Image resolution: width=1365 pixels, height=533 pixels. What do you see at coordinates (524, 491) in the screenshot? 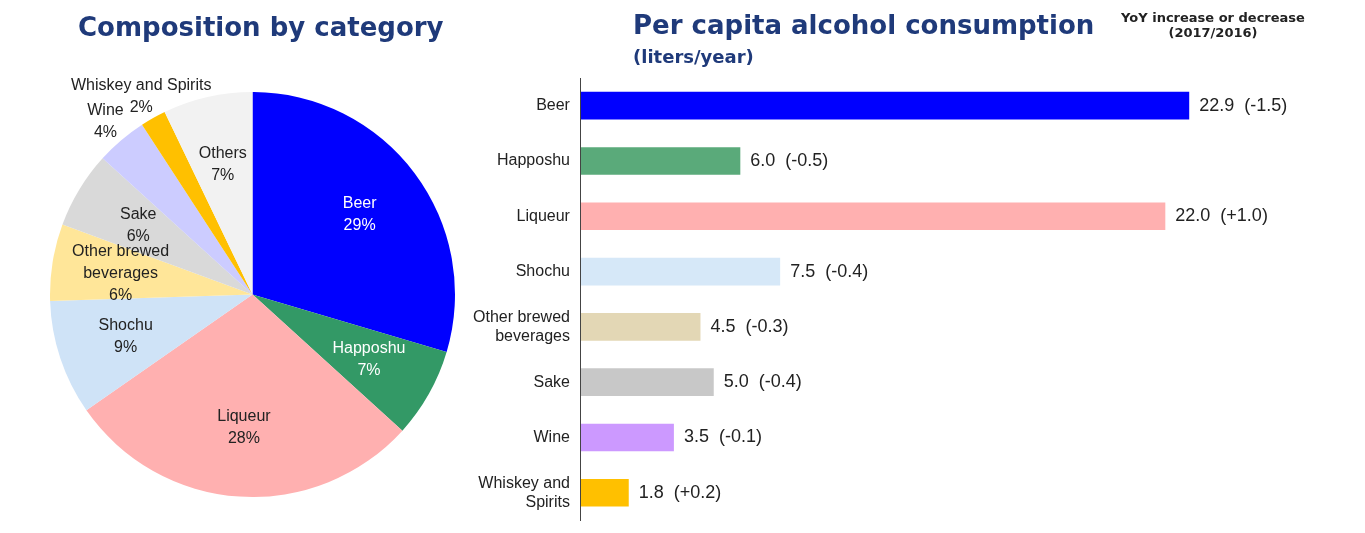
I see `y-tick-label: Whiskey and Spirits` at bounding box center [524, 491].